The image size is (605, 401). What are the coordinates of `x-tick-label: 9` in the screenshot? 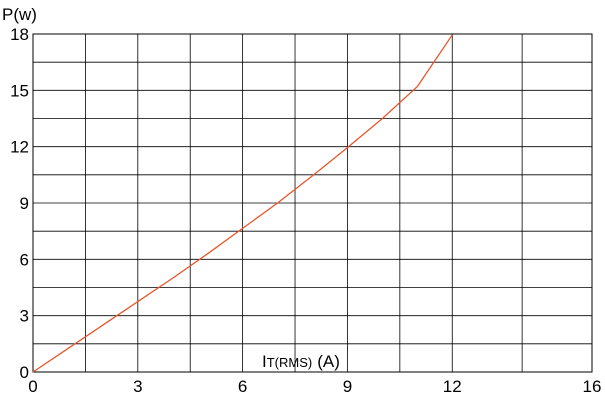 It's located at (347, 386).